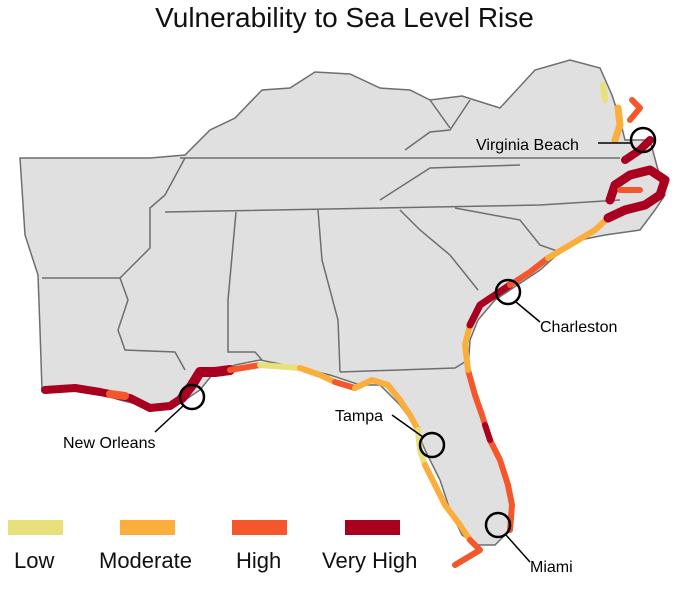 The image size is (689, 610). Describe the element at coordinates (147, 527) in the screenshot. I see `legend-swatch-moderate` at that location.